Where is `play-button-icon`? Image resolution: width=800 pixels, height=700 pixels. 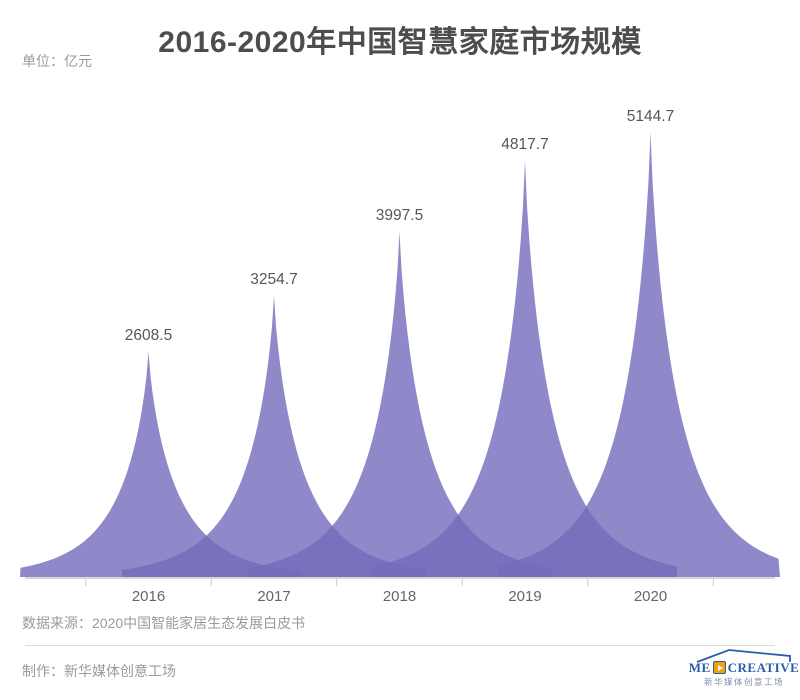
play-button-icon is located at coordinates (719, 667).